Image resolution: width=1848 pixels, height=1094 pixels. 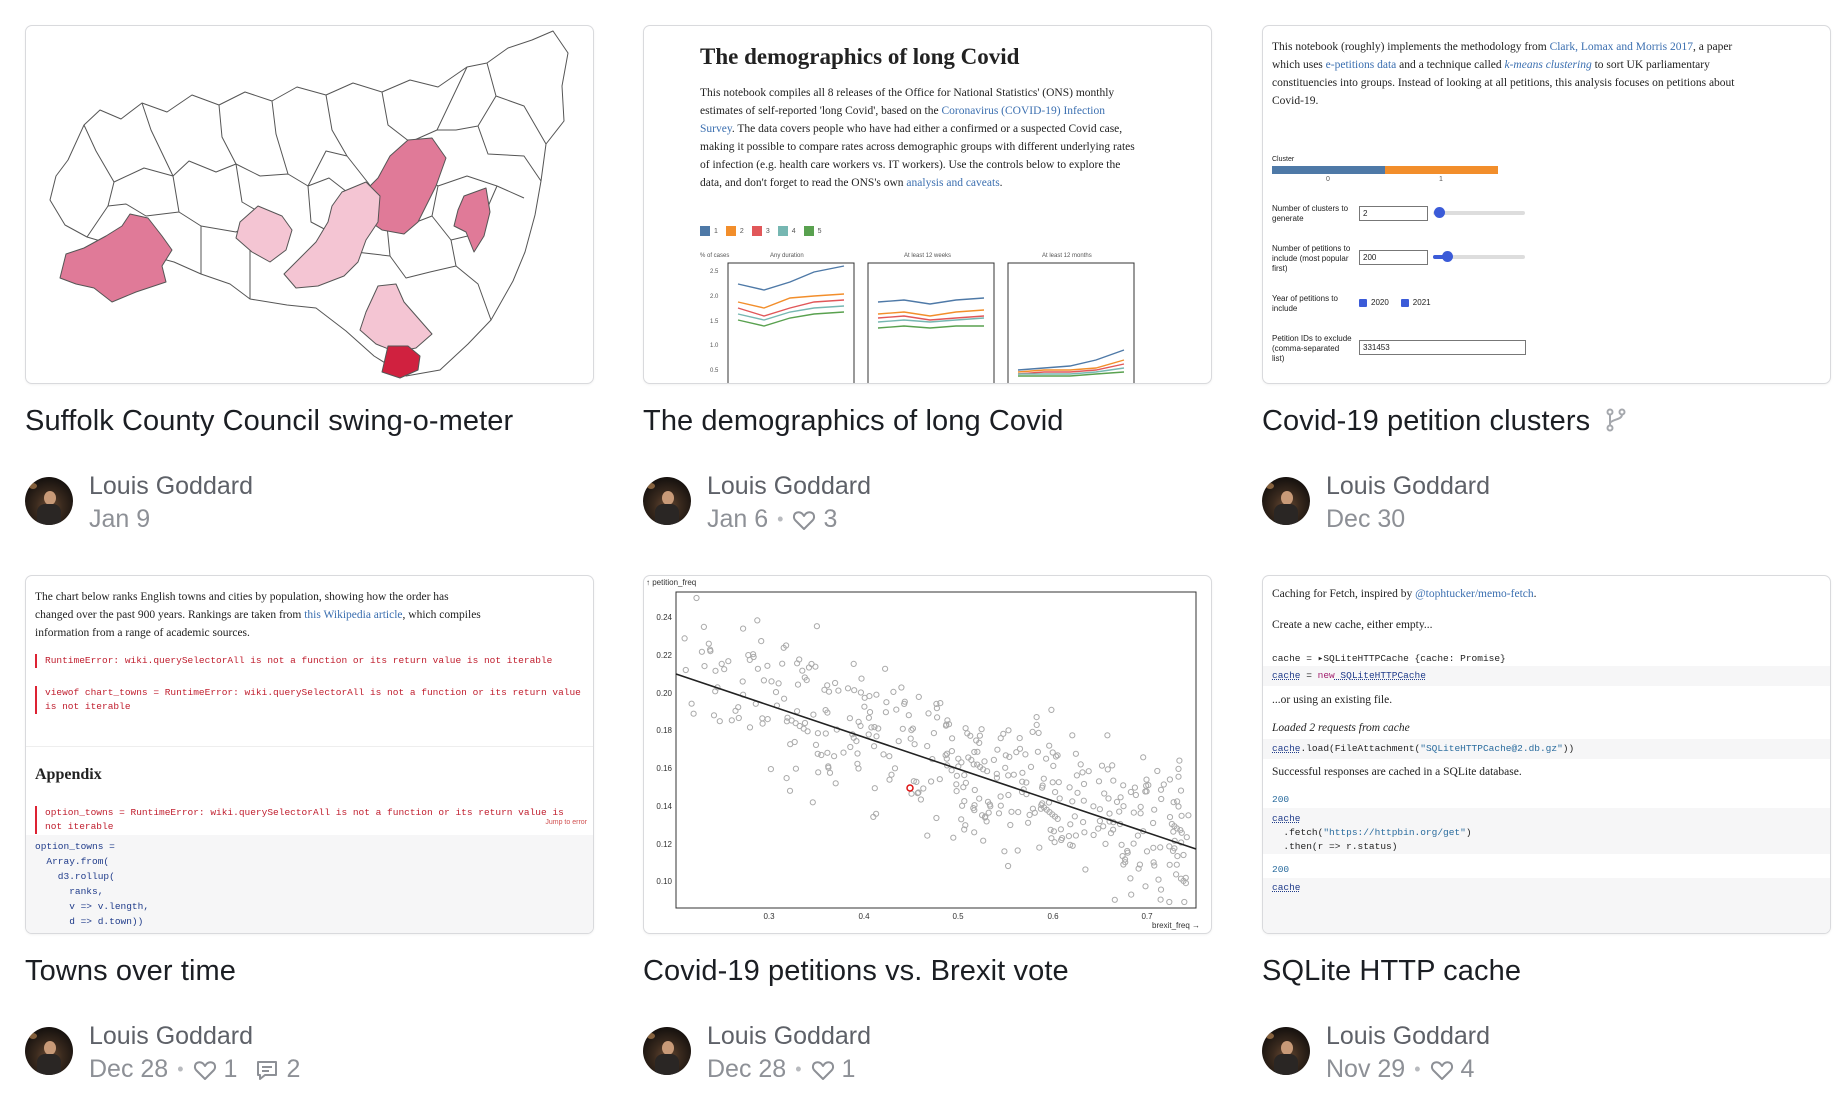 What do you see at coordinates (767, 231) in the screenshot?
I see `legend-label: 3` at bounding box center [767, 231].